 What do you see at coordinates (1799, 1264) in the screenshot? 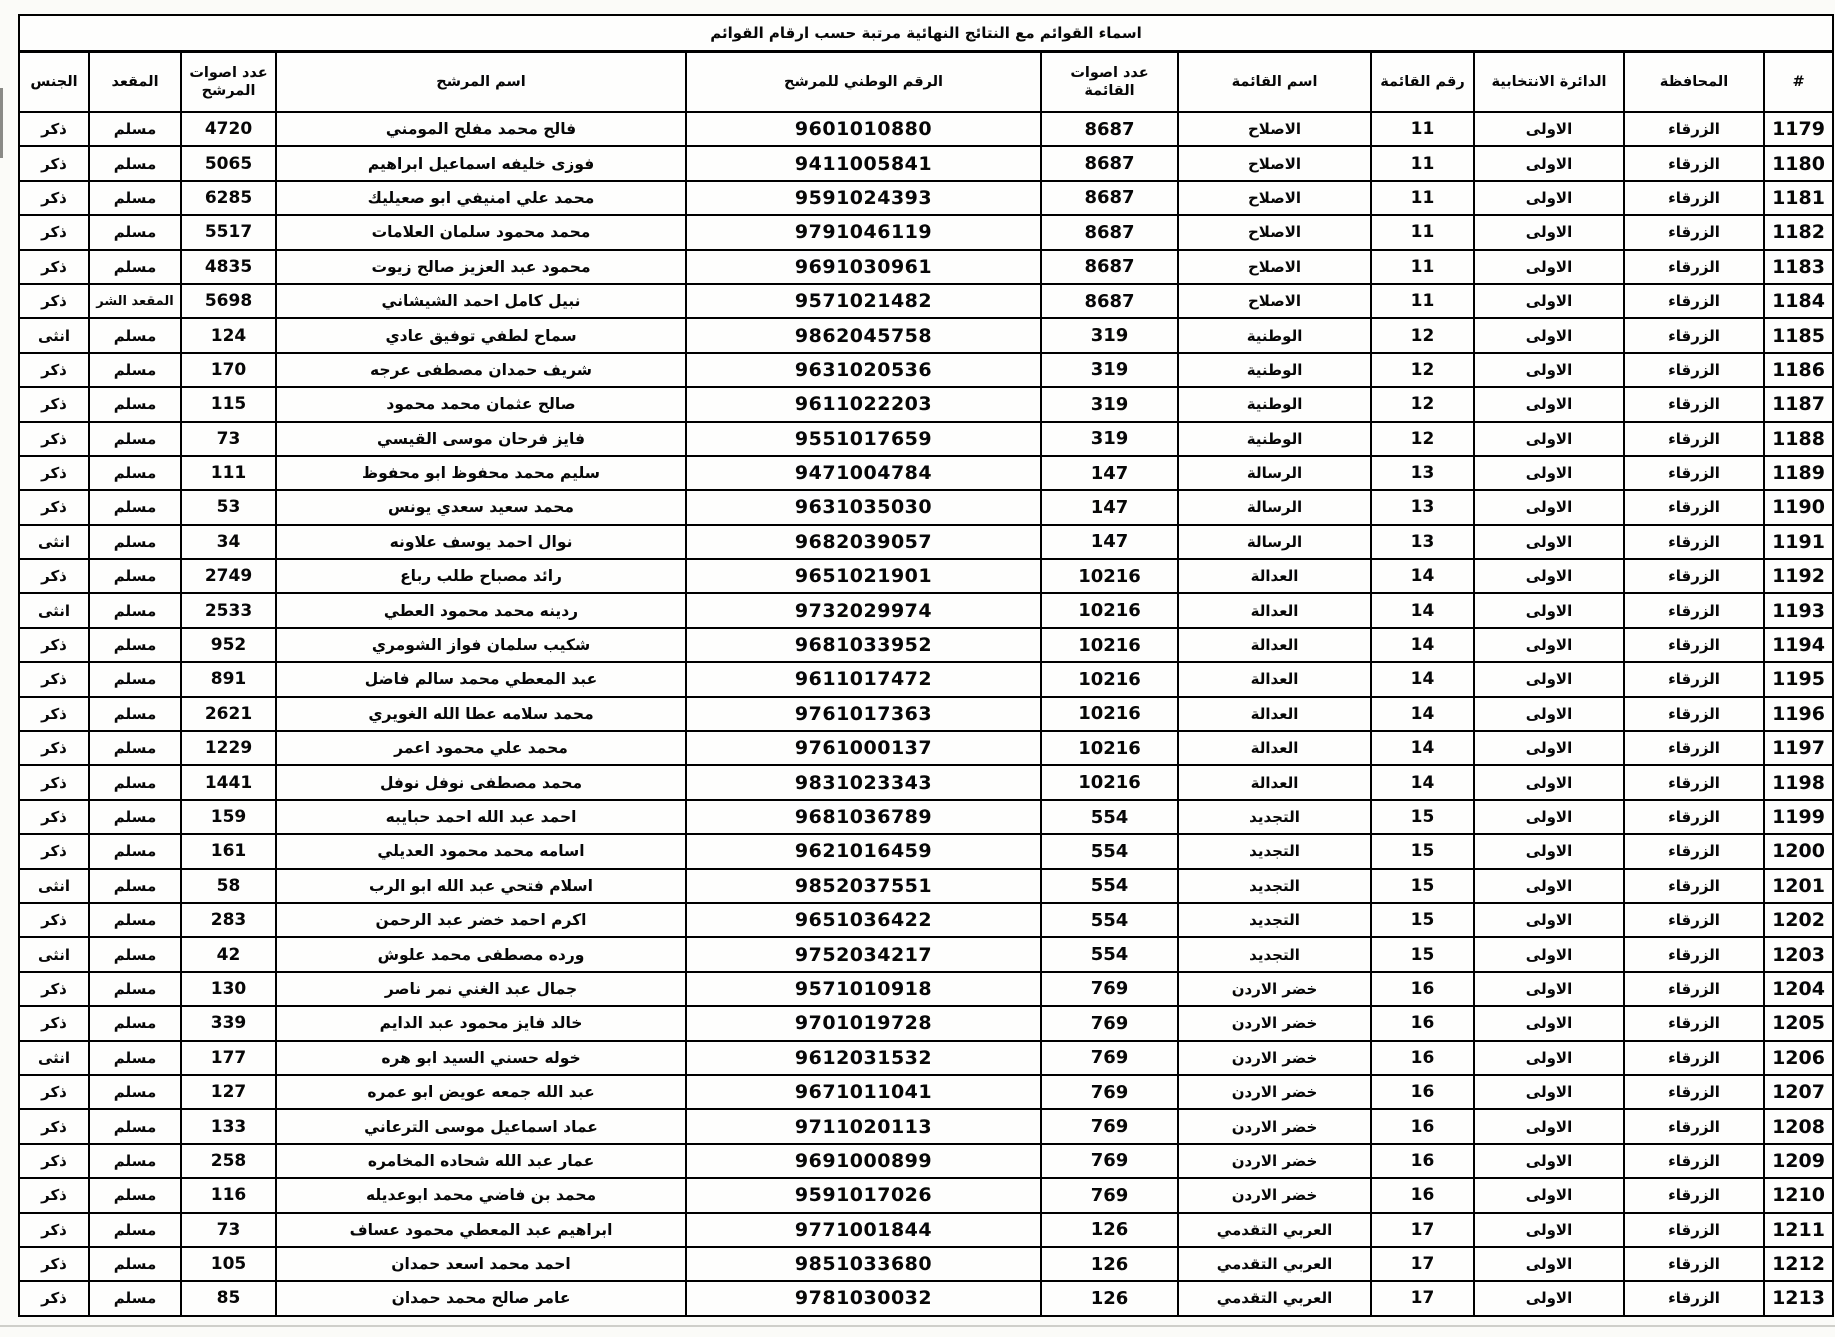
I see `cell-num: 1212` at bounding box center [1799, 1264].